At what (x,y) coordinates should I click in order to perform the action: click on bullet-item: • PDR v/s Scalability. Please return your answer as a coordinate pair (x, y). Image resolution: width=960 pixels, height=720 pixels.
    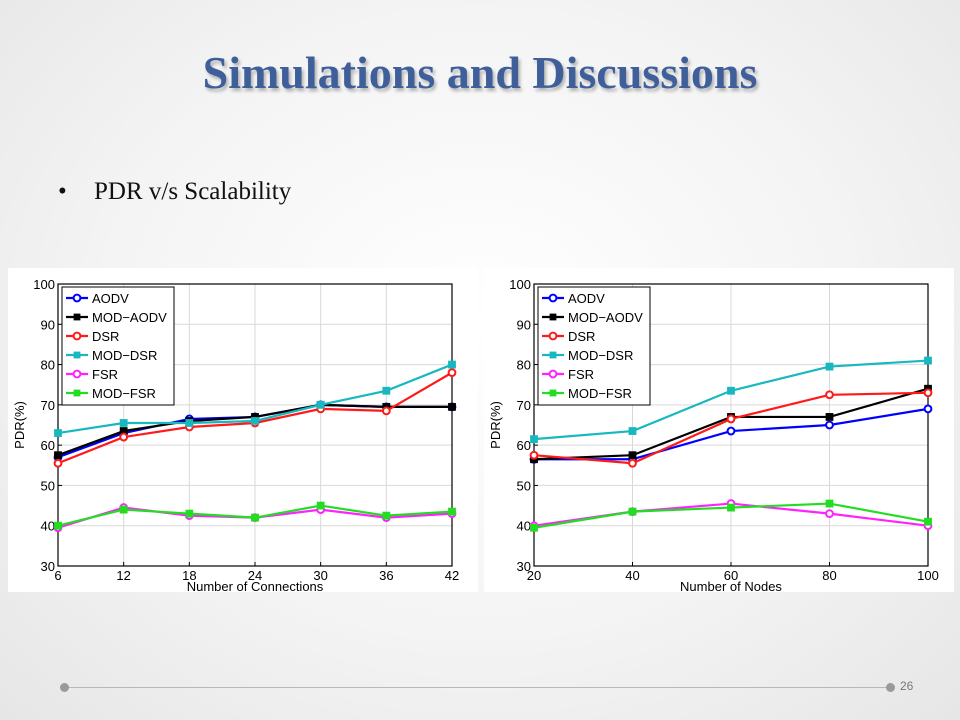
    Looking at the image, I should click on (174, 192).